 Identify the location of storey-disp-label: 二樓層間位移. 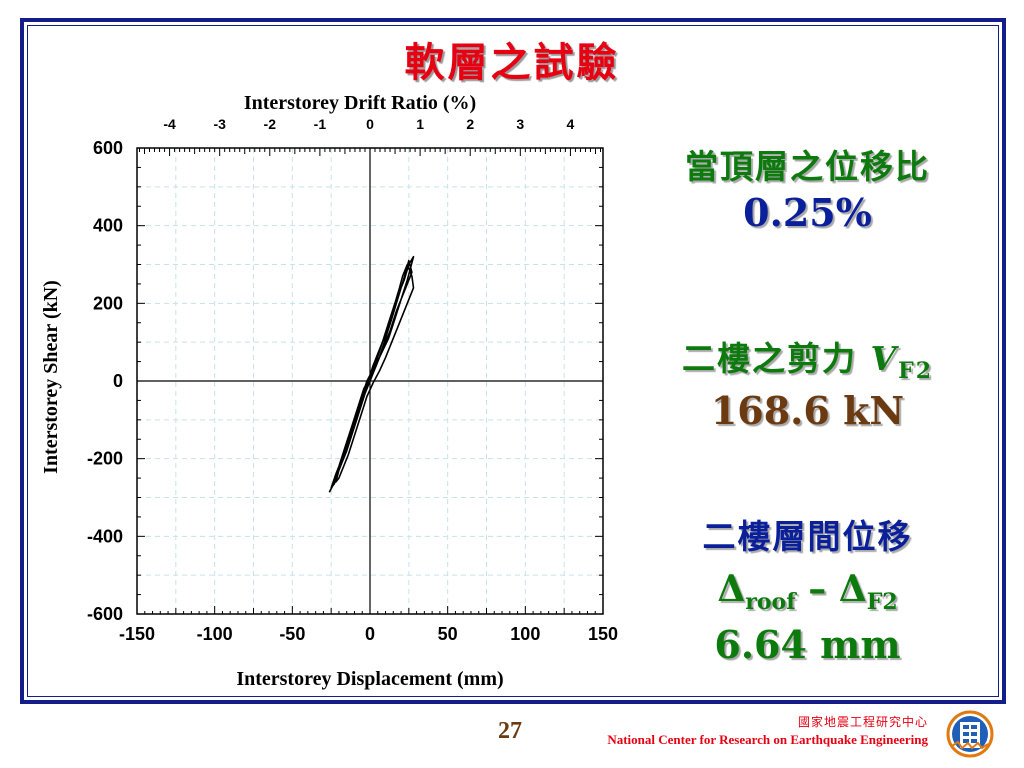
(807, 536).